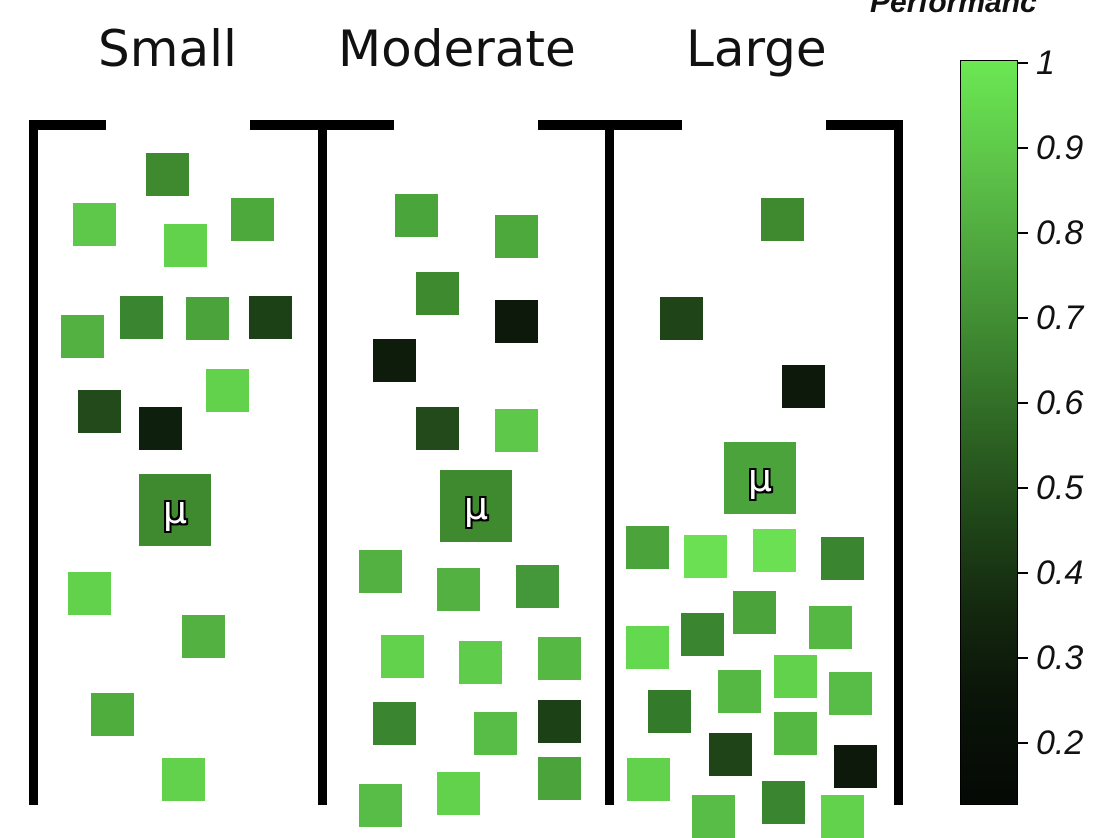 This screenshot has height=838, width=1106. Describe the element at coordinates (1060, 318) in the screenshot. I see `colorbar-tick-label: 0.7` at that location.